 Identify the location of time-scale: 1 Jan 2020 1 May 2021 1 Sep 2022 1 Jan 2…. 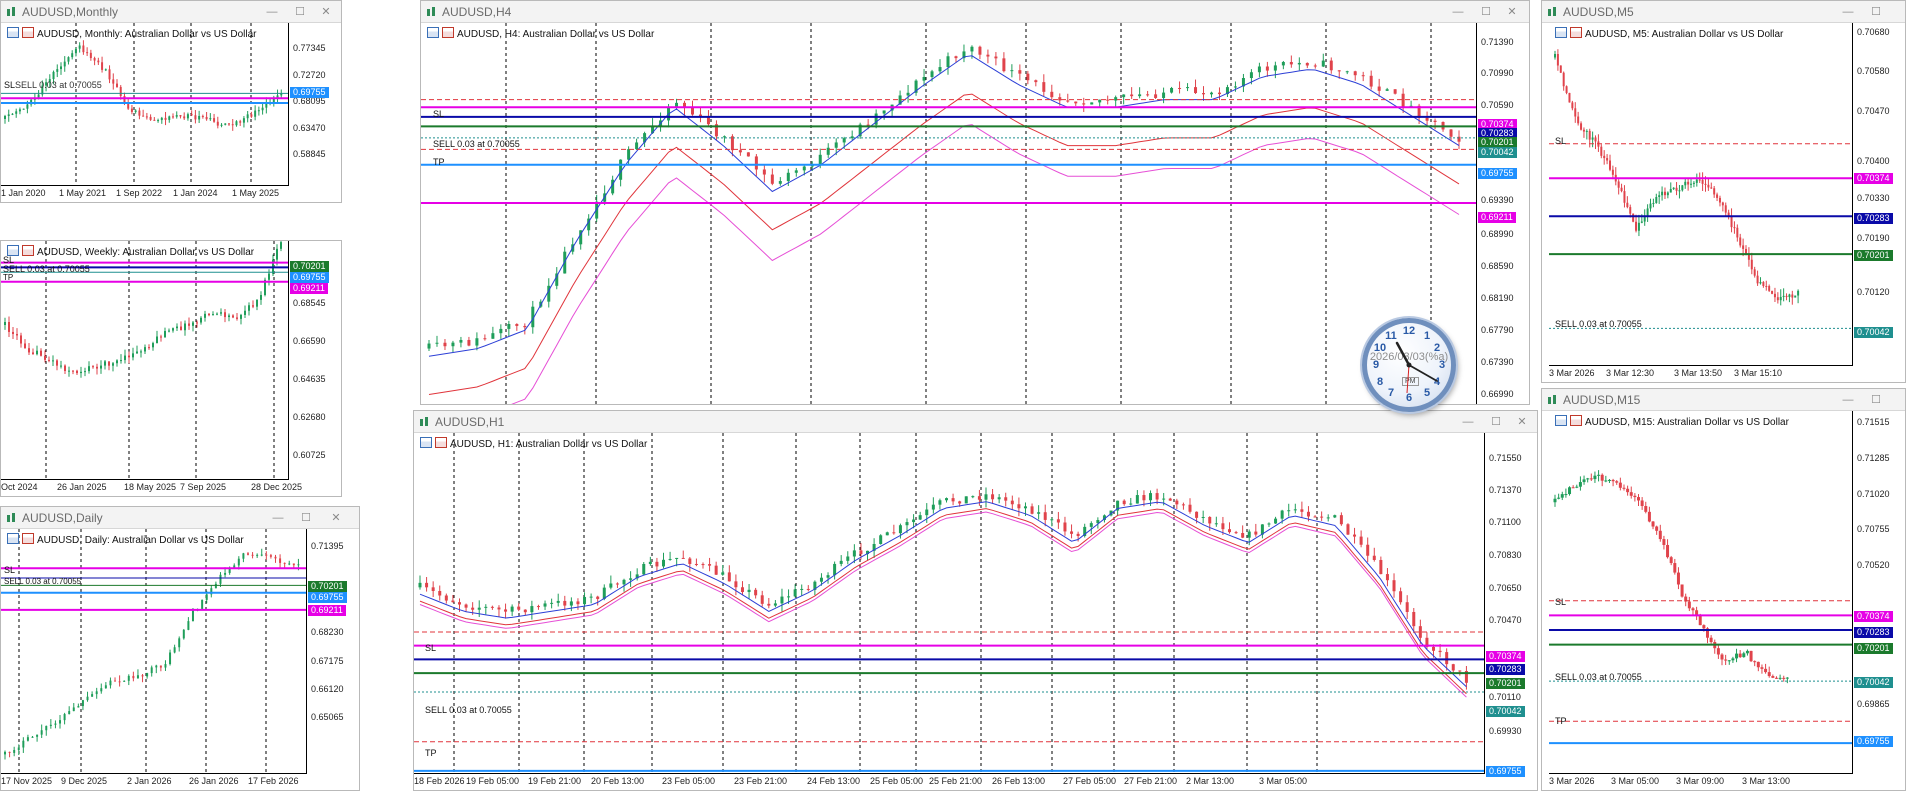
(145, 193).